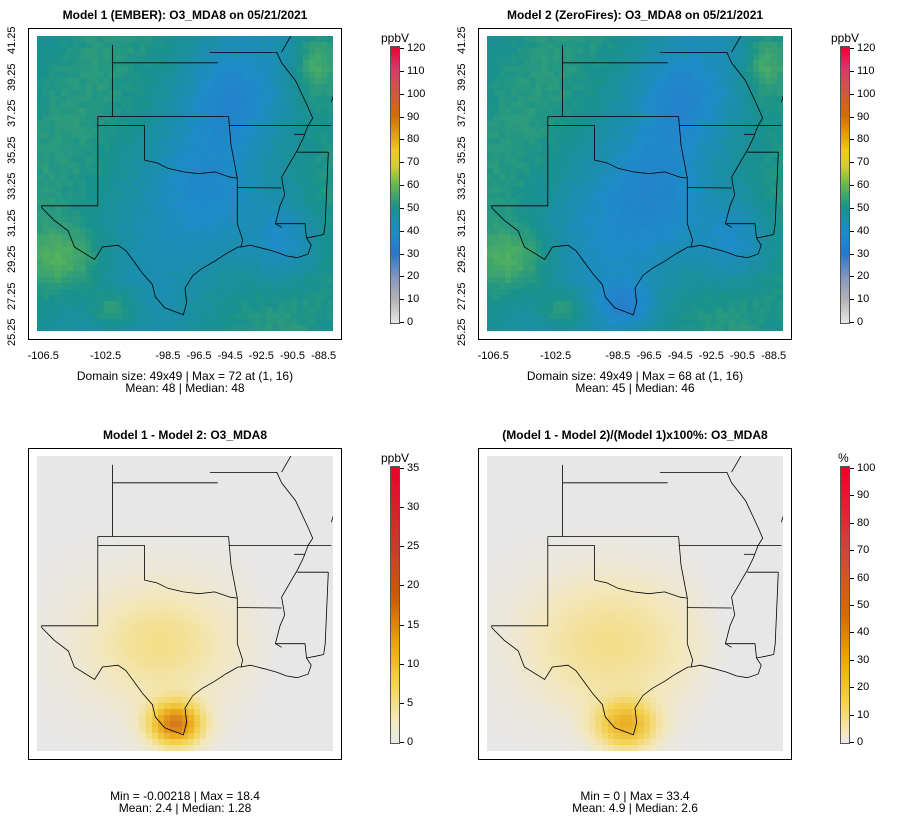  What do you see at coordinates (637, 596) in the screenshot?
I see `state-boundaries` at bounding box center [637, 596].